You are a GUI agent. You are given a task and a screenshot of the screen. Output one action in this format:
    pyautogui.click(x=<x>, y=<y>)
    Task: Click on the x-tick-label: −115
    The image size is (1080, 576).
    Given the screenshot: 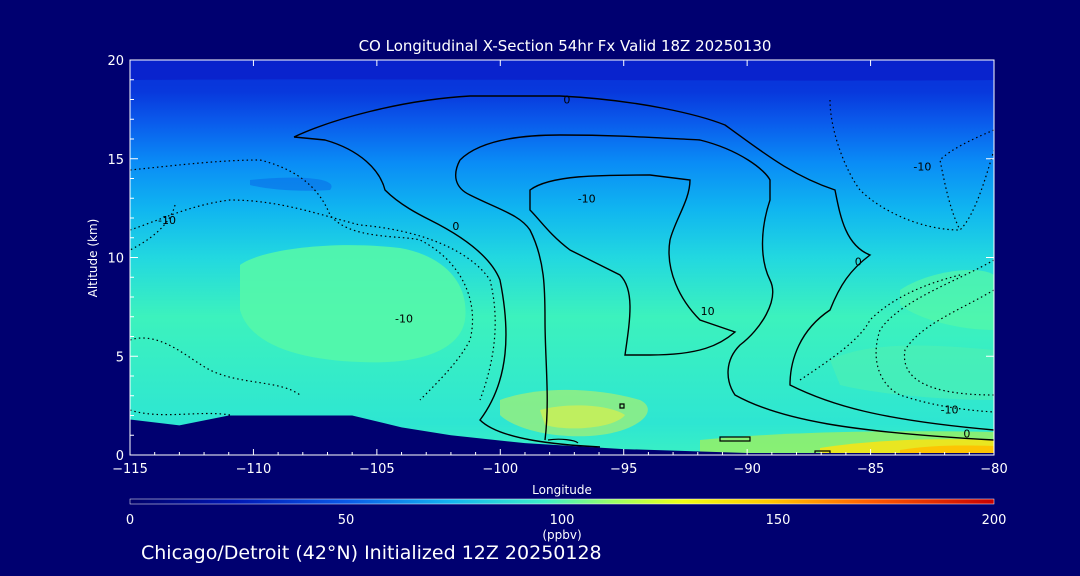 What is the action you would take?
    pyautogui.click(x=130, y=469)
    